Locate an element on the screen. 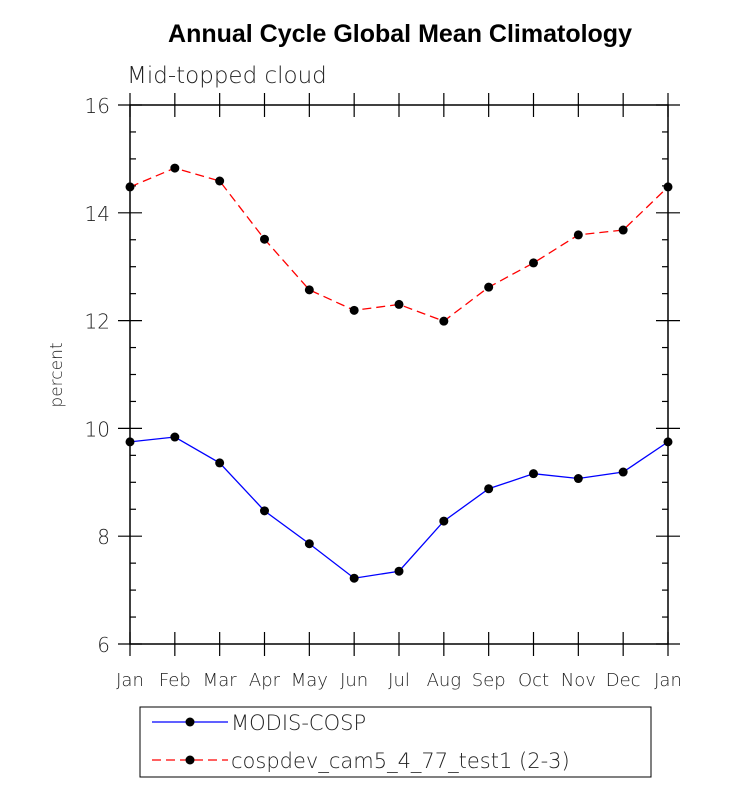 This screenshot has height=785, width=733. y-tick-label: 6 is located at coordinates (103, 645).